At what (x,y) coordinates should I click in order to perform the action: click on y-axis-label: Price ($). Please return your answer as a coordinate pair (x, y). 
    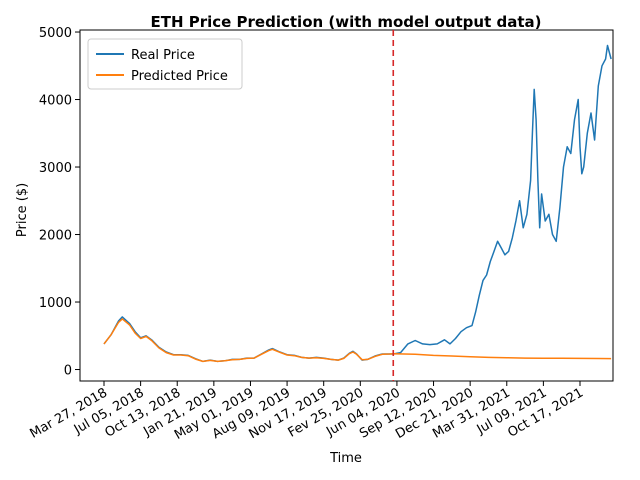
    Looking at the image, I should click on (22, 210).